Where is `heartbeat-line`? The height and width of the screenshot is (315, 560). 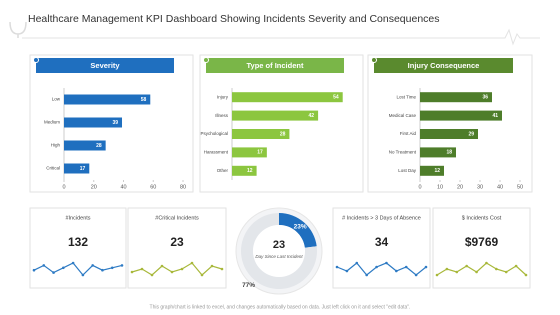 heartbeat-line is located at coordinates (281, 37).